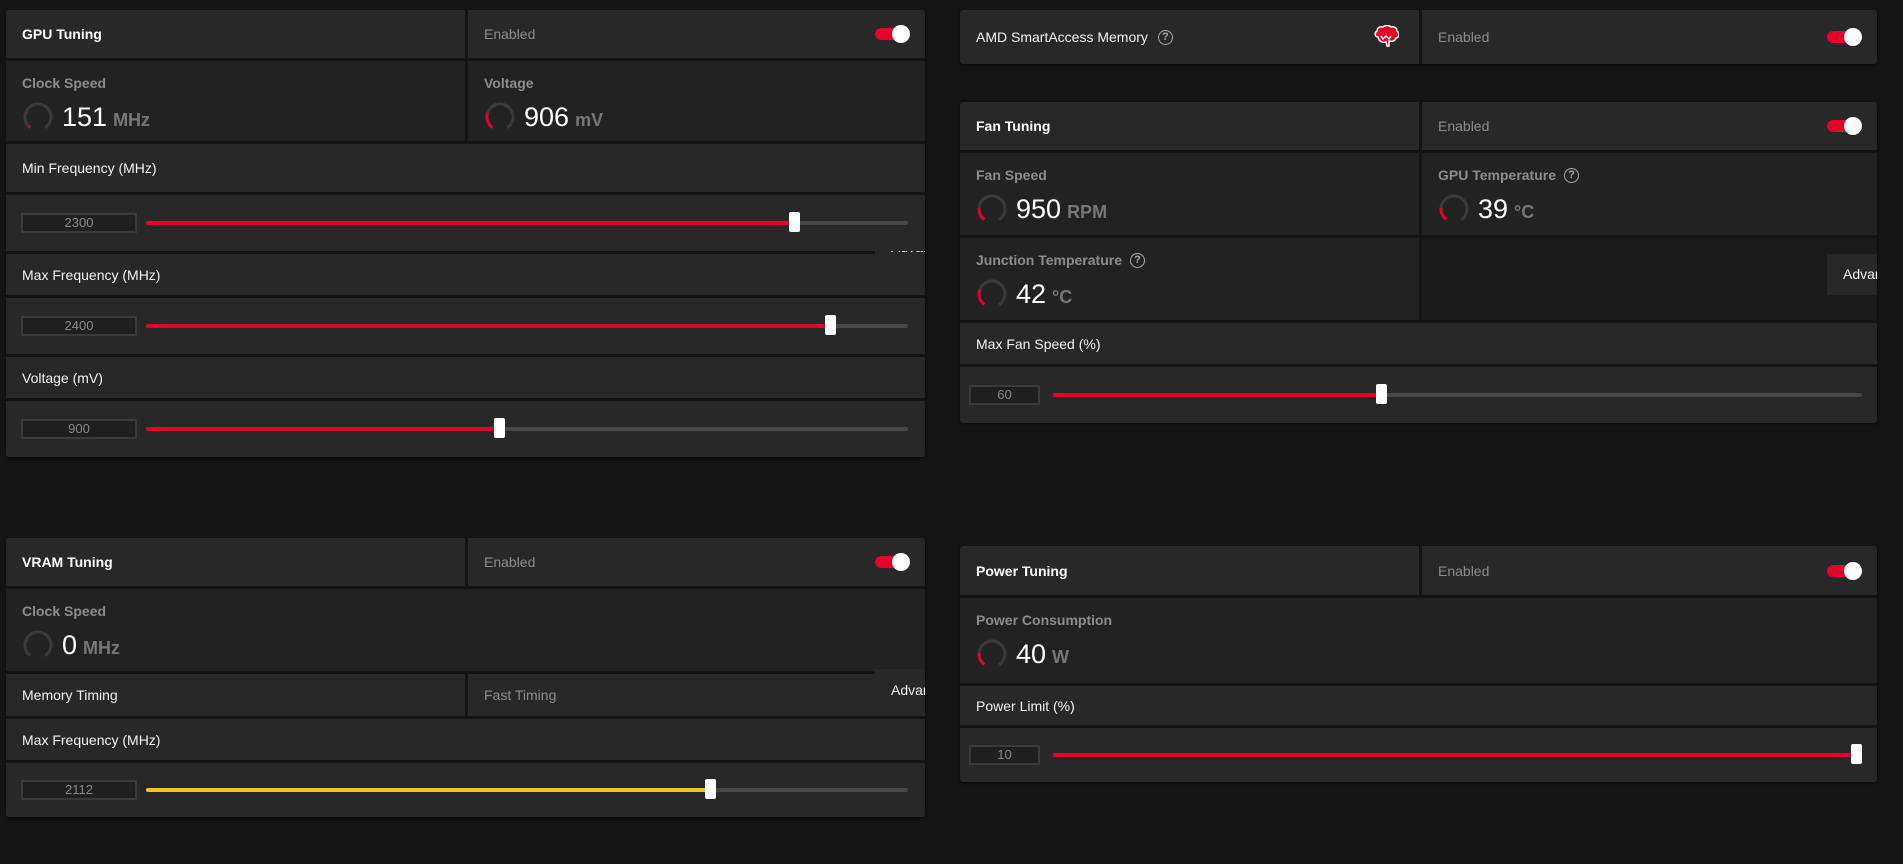  I want to click on slider-row: 2112, so click(465, 790).